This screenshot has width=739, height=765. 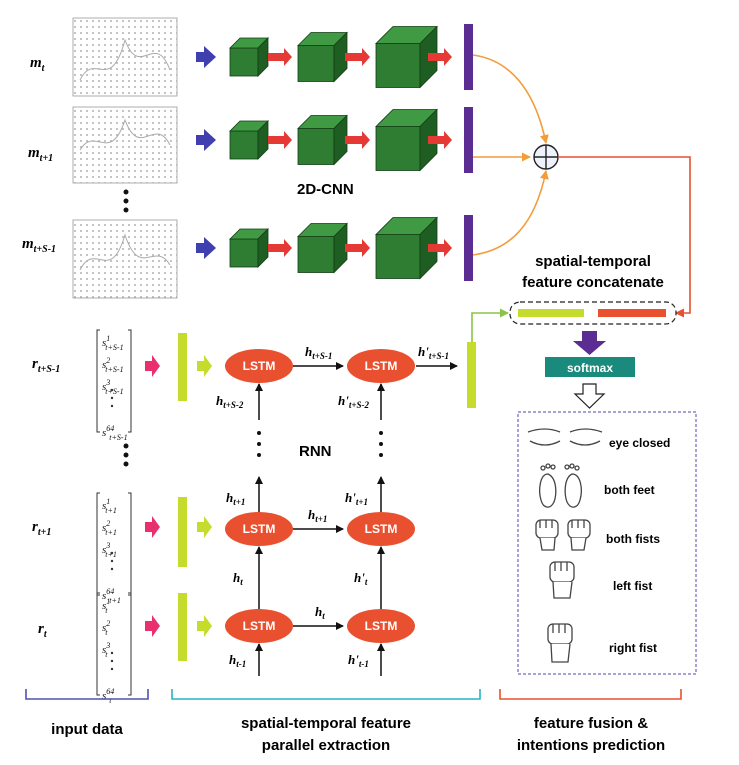 I want to click on both-fists-icon, so click(x=563, y=535).